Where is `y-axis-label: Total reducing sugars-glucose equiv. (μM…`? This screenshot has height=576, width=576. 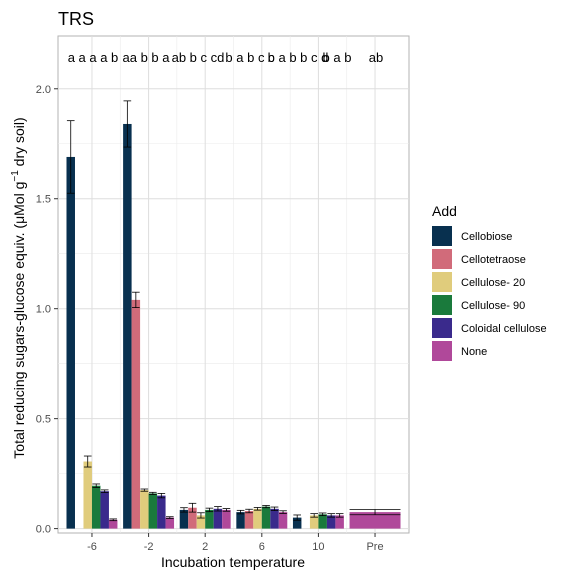 y-axis-label: Total reducing sugars-glucose equiv. (μM… is located at coordinates (18, 287).